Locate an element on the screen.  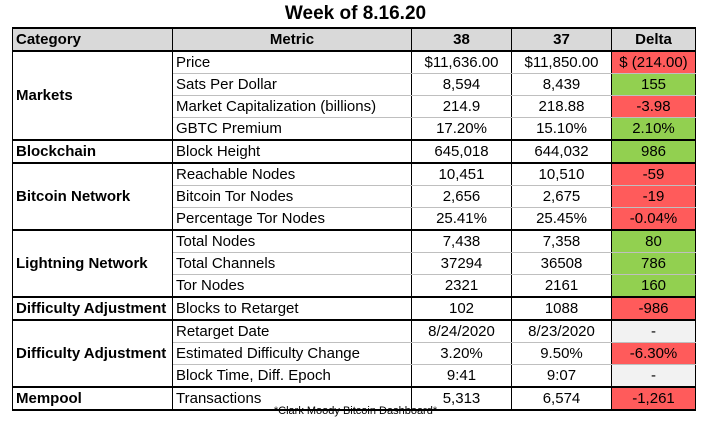
value-week-a-cell: 3.20% is located at coordinates (461, 353).